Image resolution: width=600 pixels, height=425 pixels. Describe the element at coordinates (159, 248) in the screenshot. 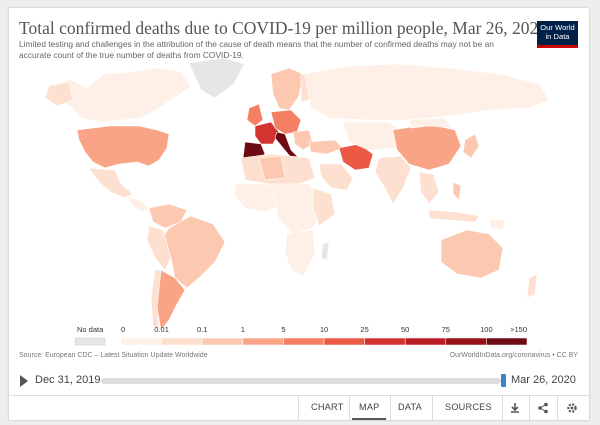

I see `country-peru-bolivia` at that location.